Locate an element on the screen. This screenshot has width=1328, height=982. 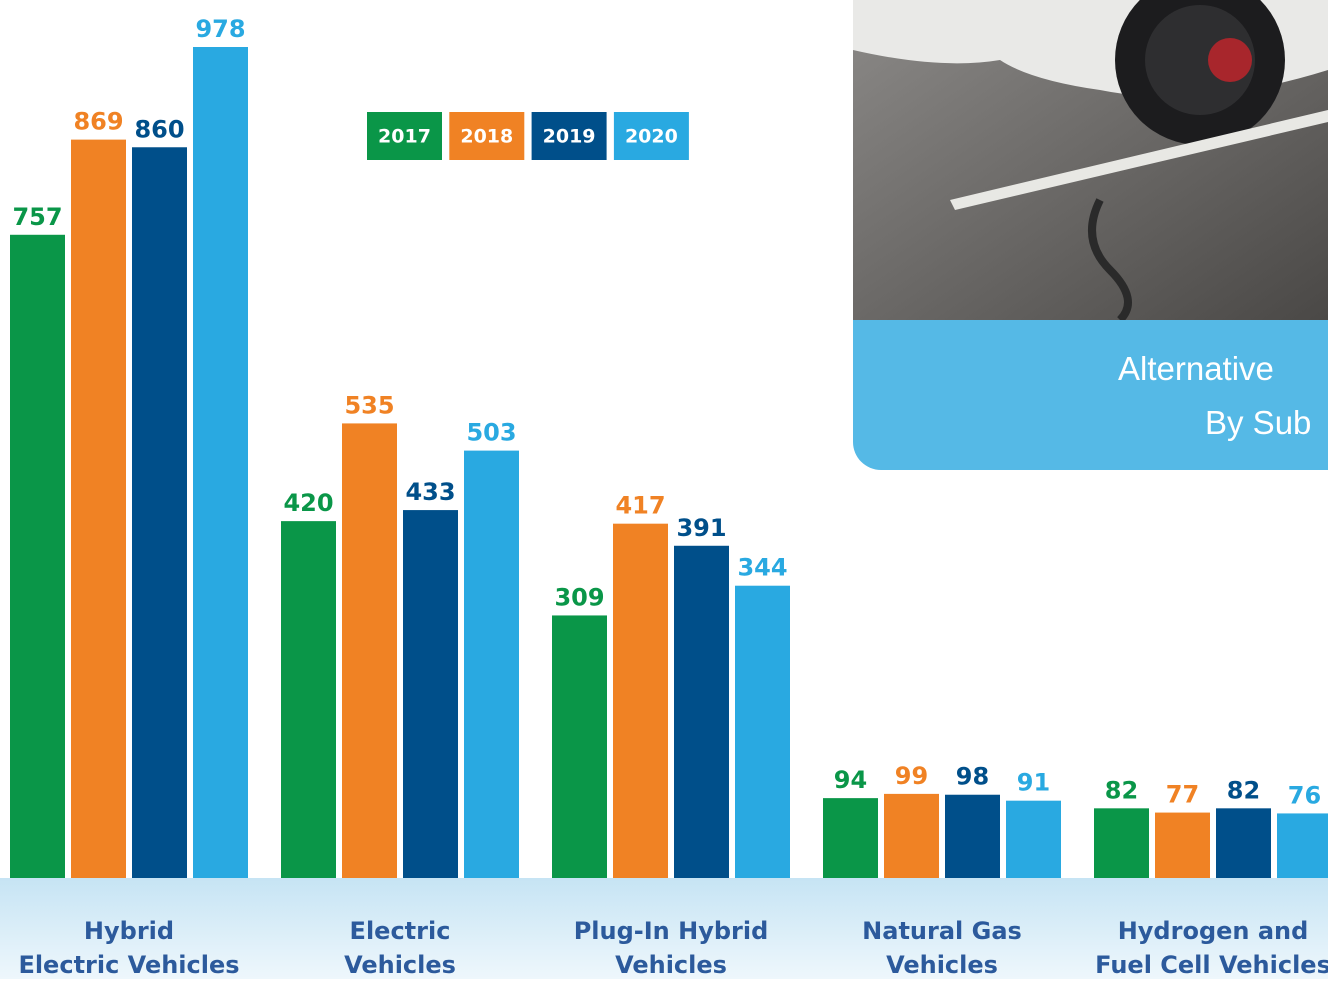
value-label: 76 is located at coordinates (1304, 795).